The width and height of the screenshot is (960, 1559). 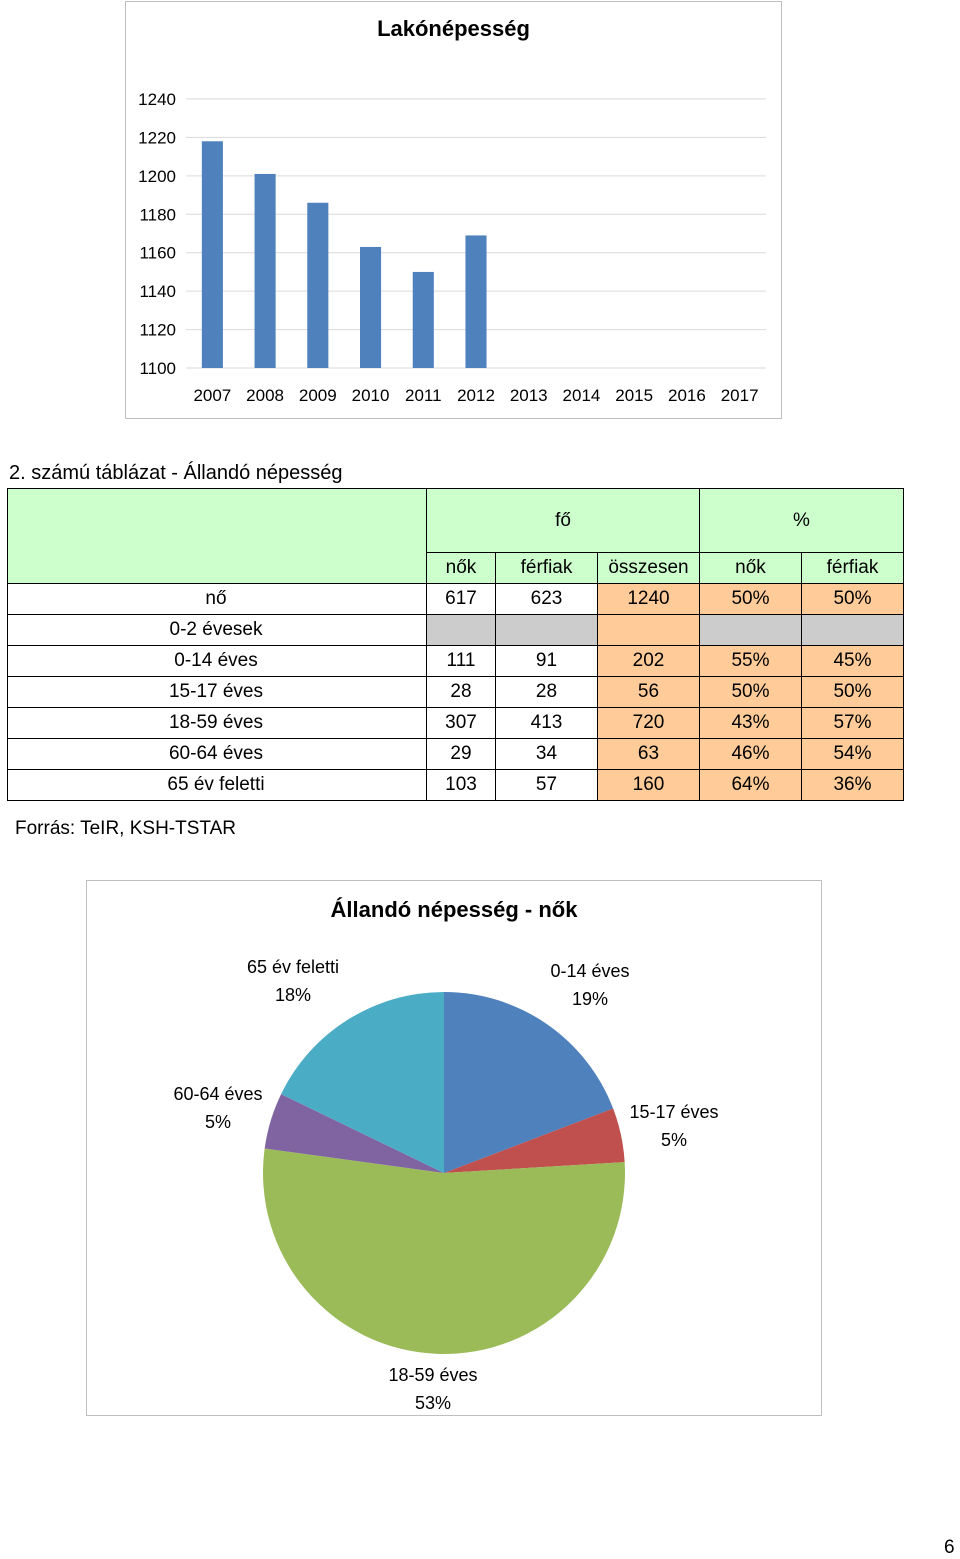 I want to click on x-tick-label: 2008, so click(x=265, y=395).